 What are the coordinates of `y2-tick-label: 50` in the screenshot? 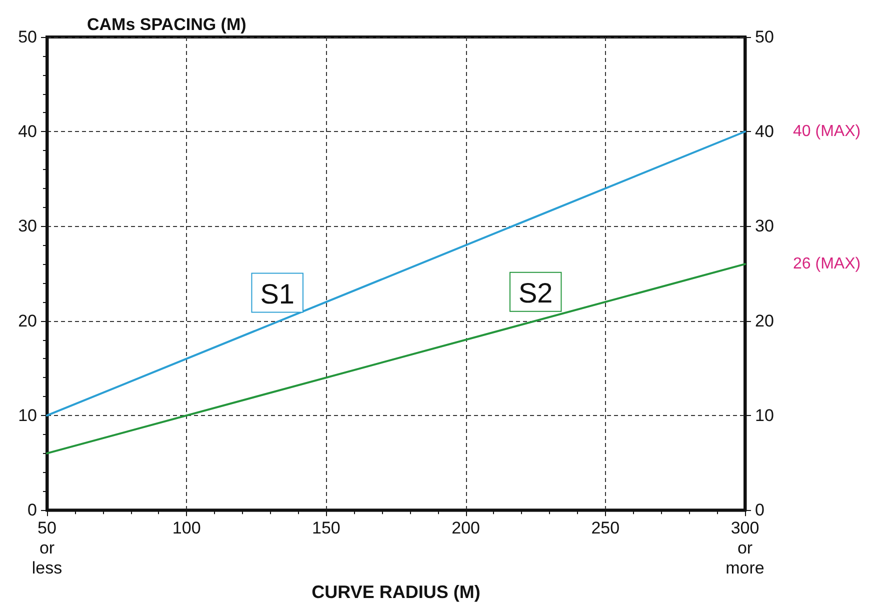 It's located at (764, 37).